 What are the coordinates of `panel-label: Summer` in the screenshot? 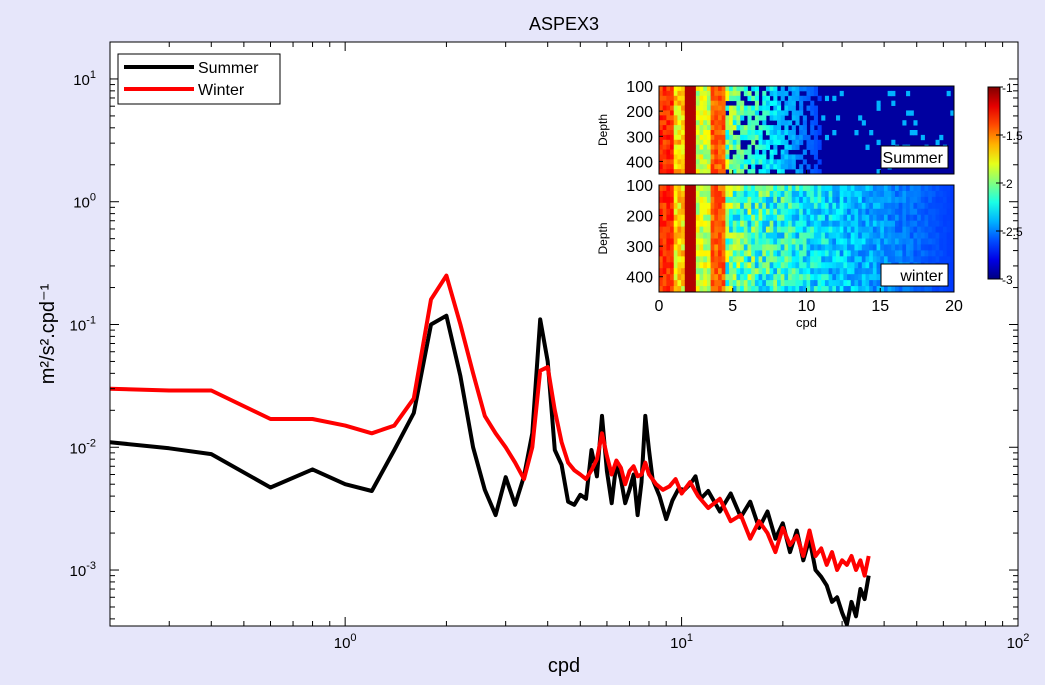 It's located at (913, 158).